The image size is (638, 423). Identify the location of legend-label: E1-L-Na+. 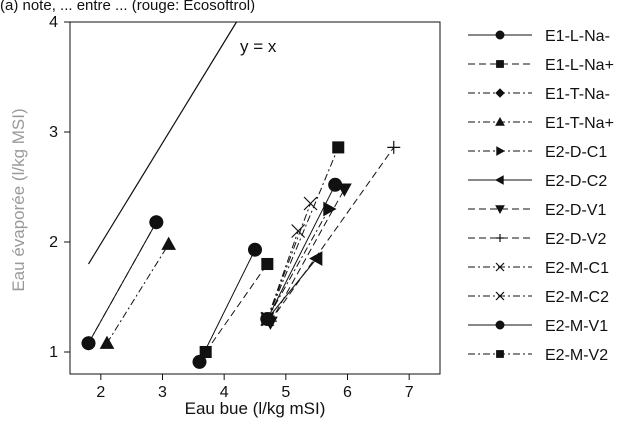
(579, 65).